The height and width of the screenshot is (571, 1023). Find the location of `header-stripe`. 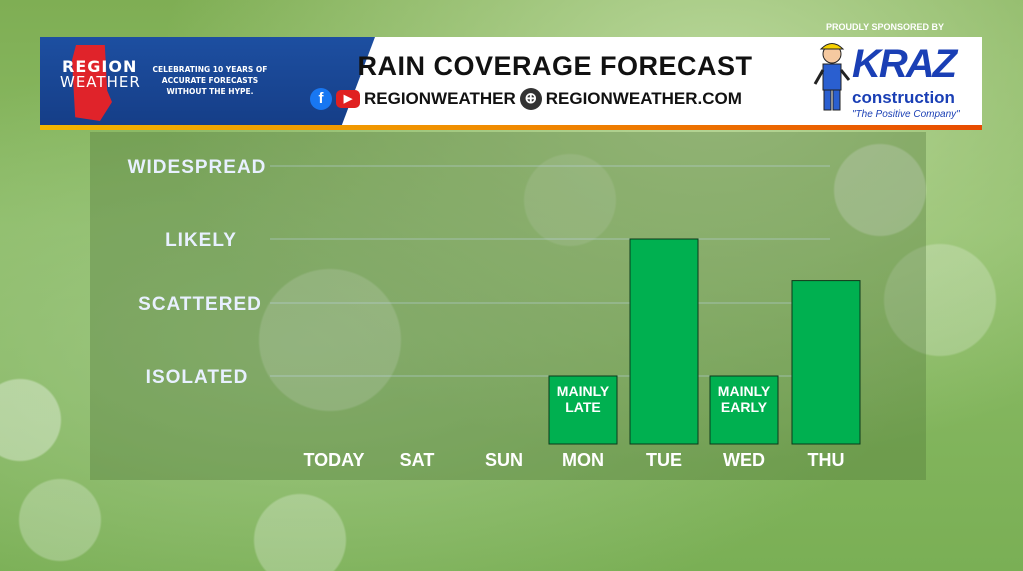

header-stripe is located at coordinates (511, 127).